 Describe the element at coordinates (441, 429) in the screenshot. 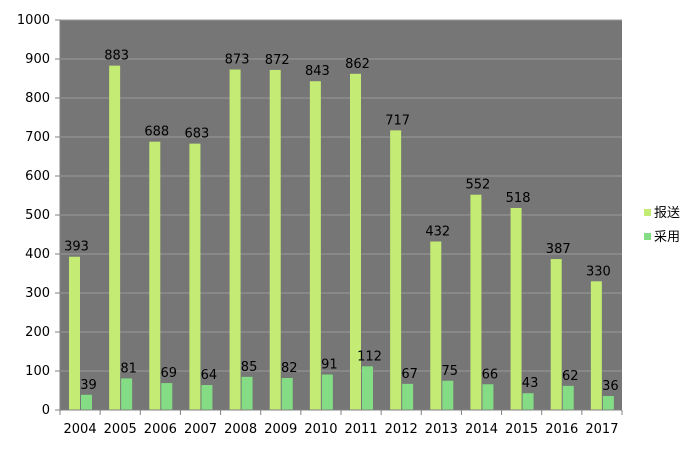

I see `x-tick-label: 2013` at that location.